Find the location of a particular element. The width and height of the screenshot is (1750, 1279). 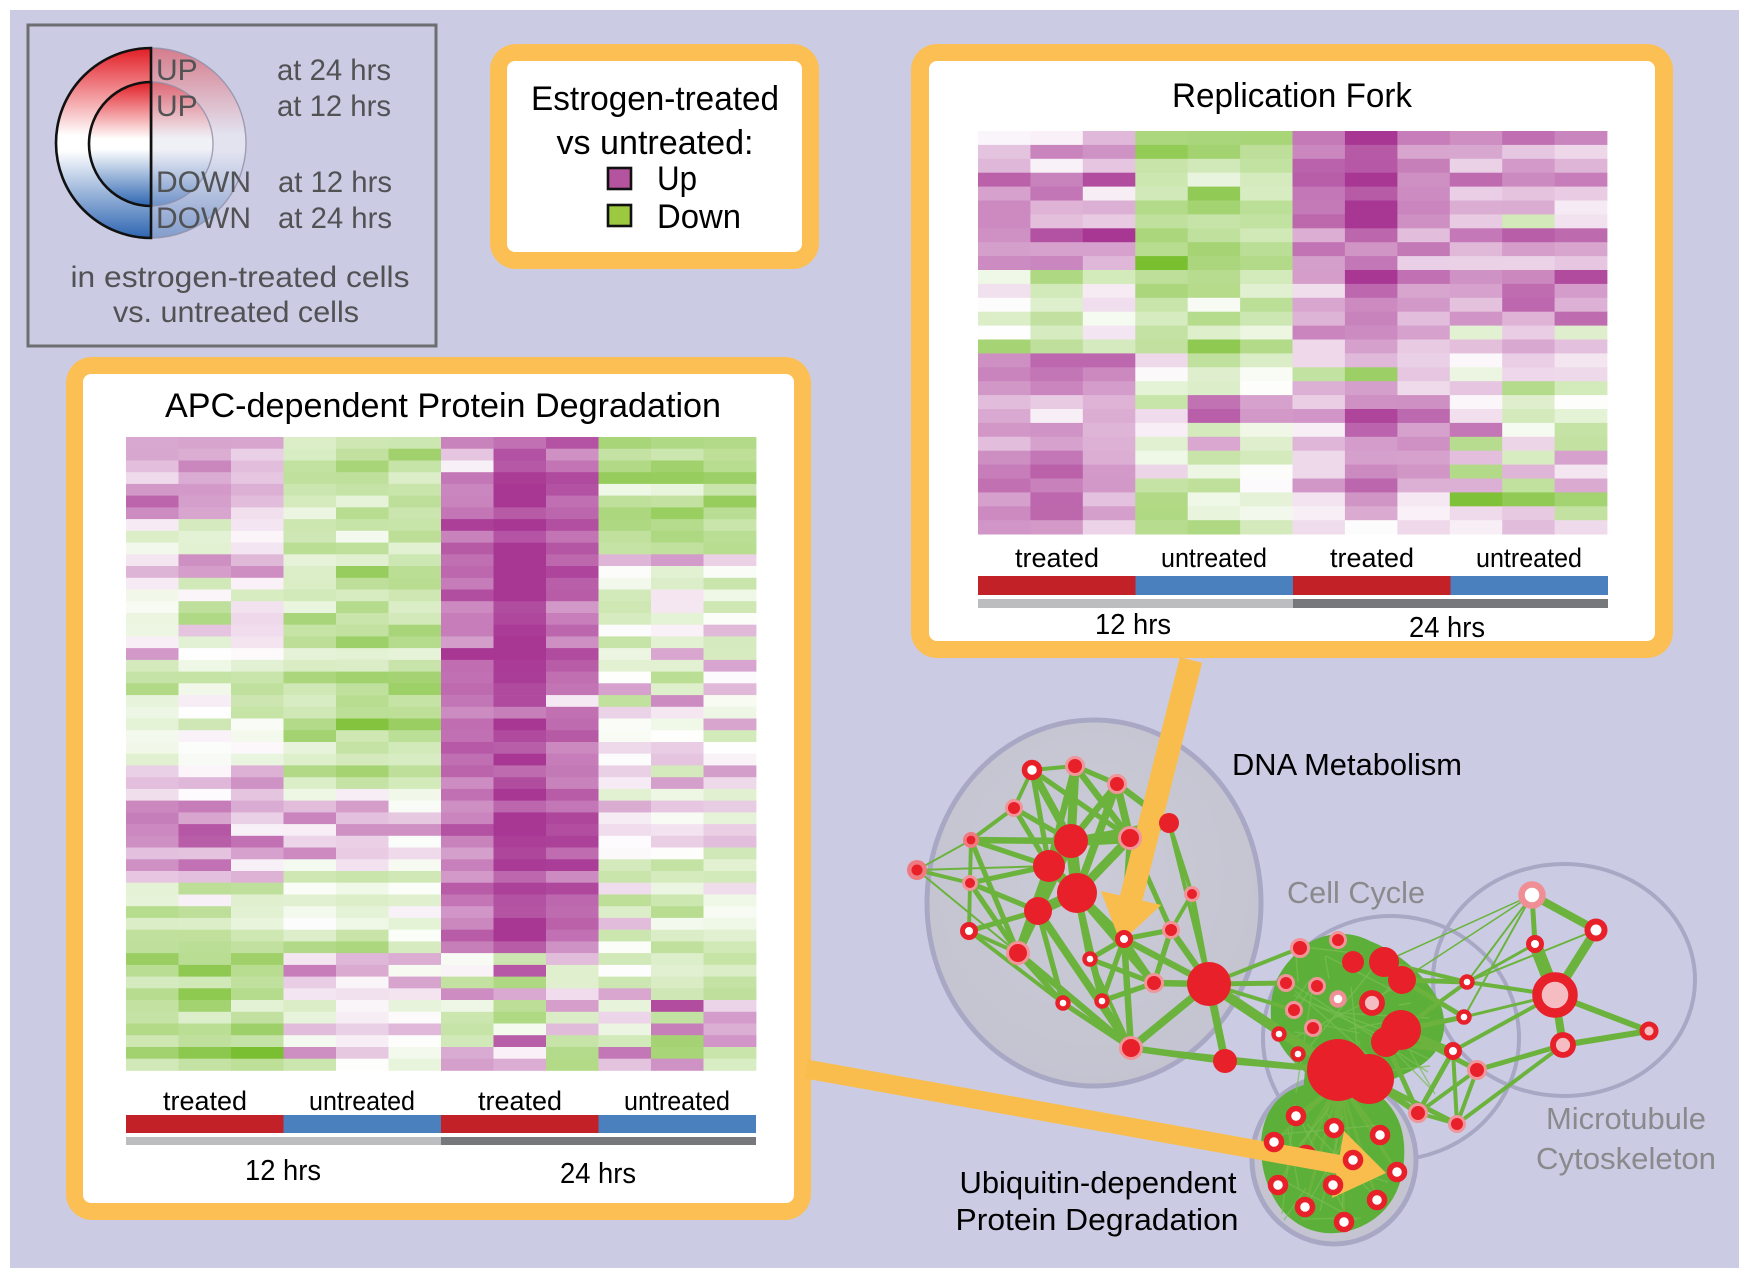

svg-text: Replication Fork is located at coordinates (1292, 96).